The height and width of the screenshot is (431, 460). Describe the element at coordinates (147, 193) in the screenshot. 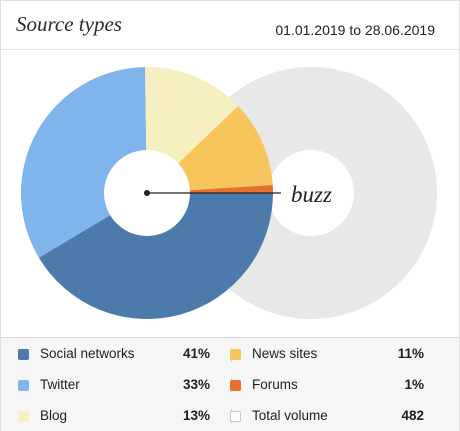

I see `buzz-pointer-dot` at that location.